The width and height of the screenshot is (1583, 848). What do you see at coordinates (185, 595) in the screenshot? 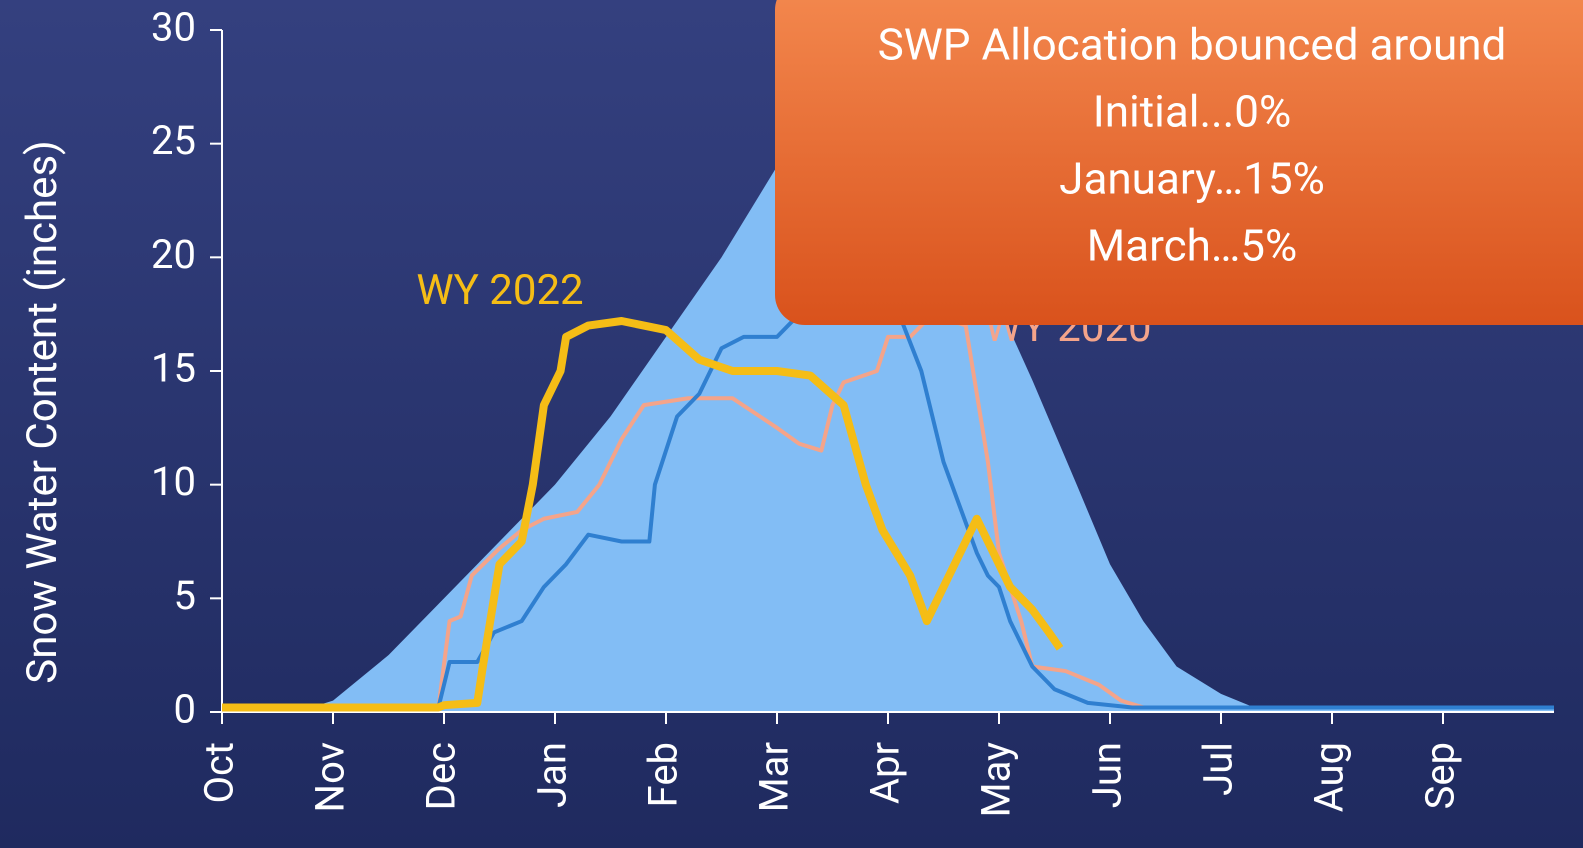
I see `y-tick-label: 5` at bounding box center [185, 595].